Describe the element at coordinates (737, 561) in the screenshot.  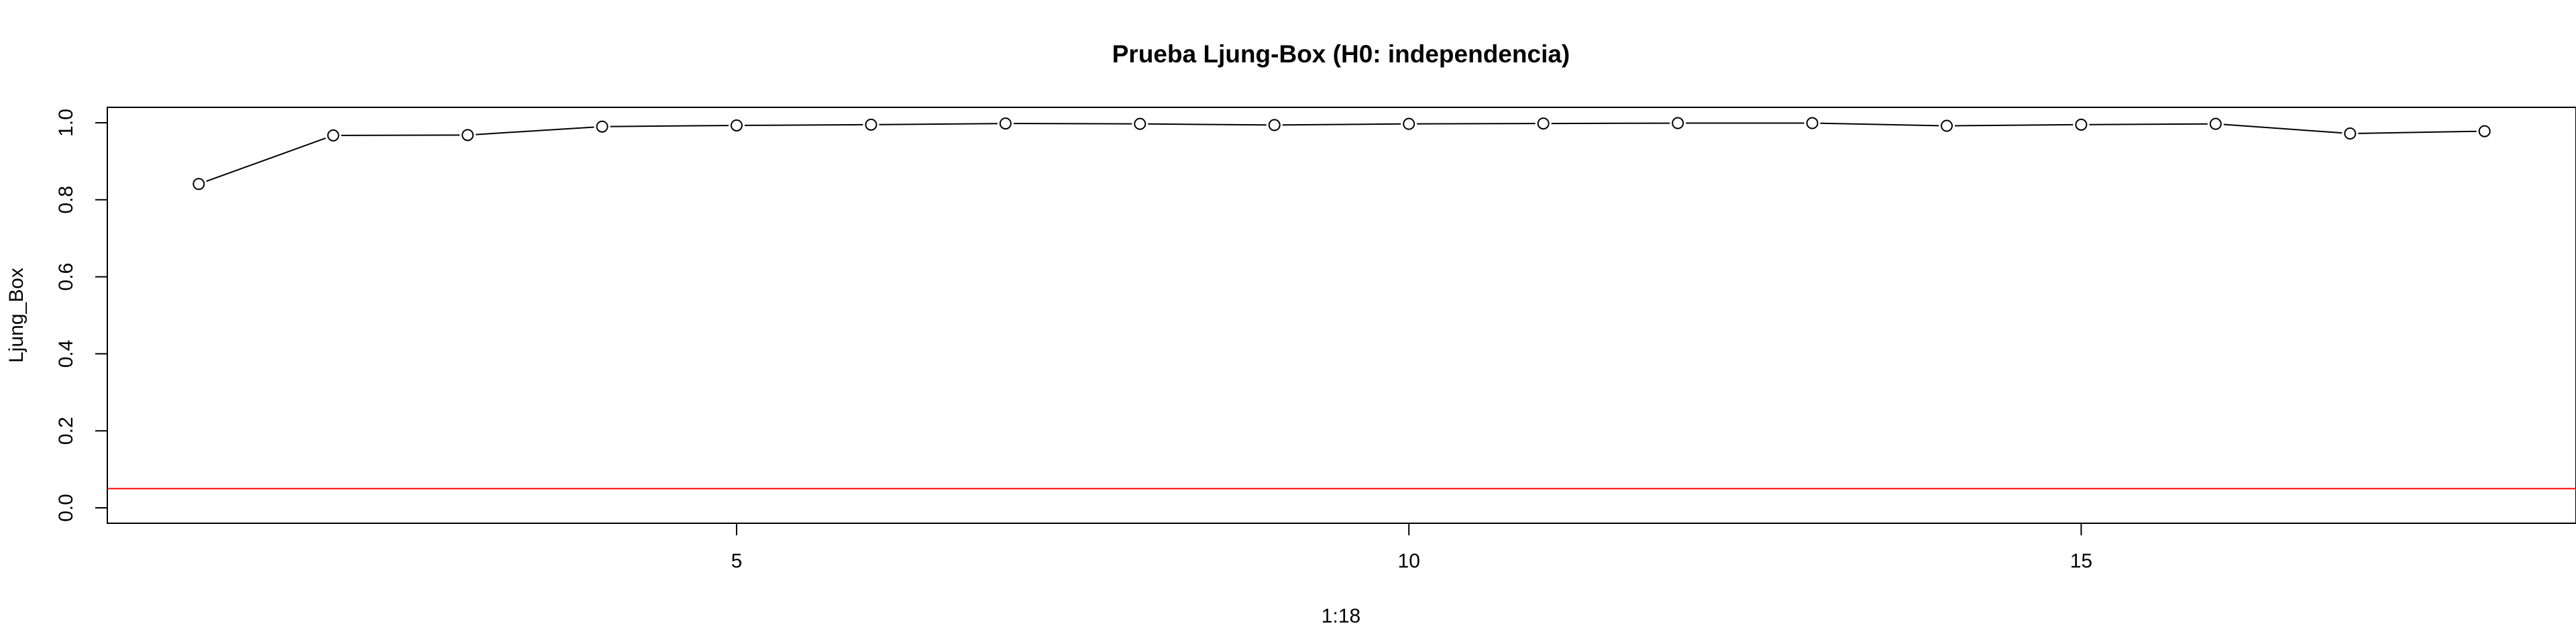
I see `x-tick-label: 5` at that location.